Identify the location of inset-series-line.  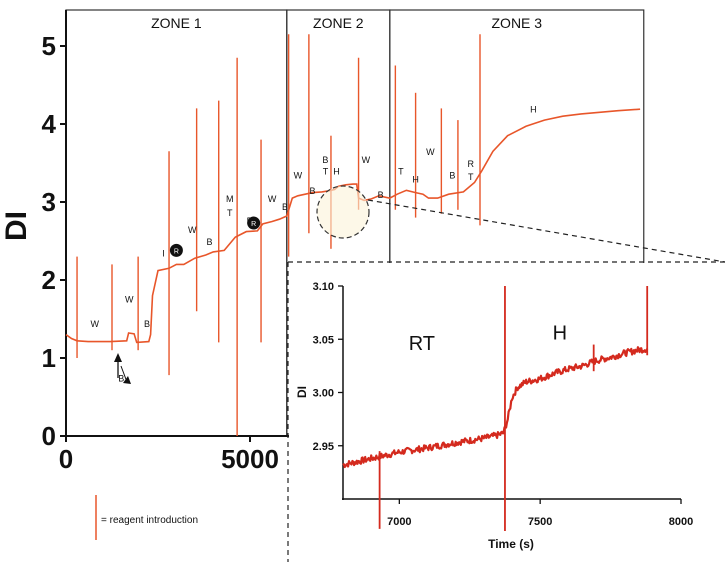
(495, 407).